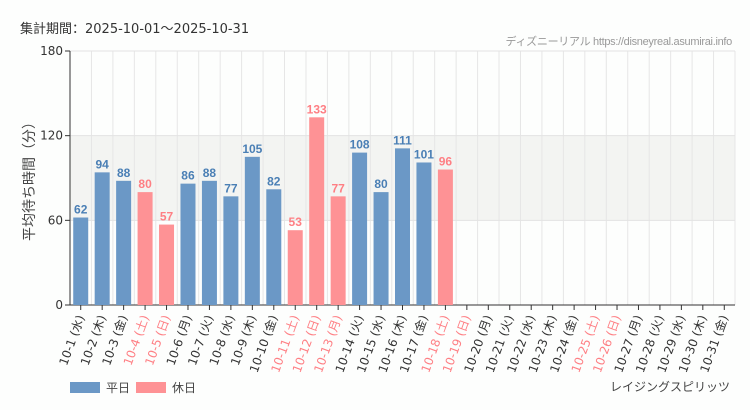 The height and width of the screenshot is (410, 750). What do you see at coordinates (135, 29) in the screenshot?
I see `period-label: 集計期間：2025-10-01～2025-10-31` at bounding box center [135, 29].